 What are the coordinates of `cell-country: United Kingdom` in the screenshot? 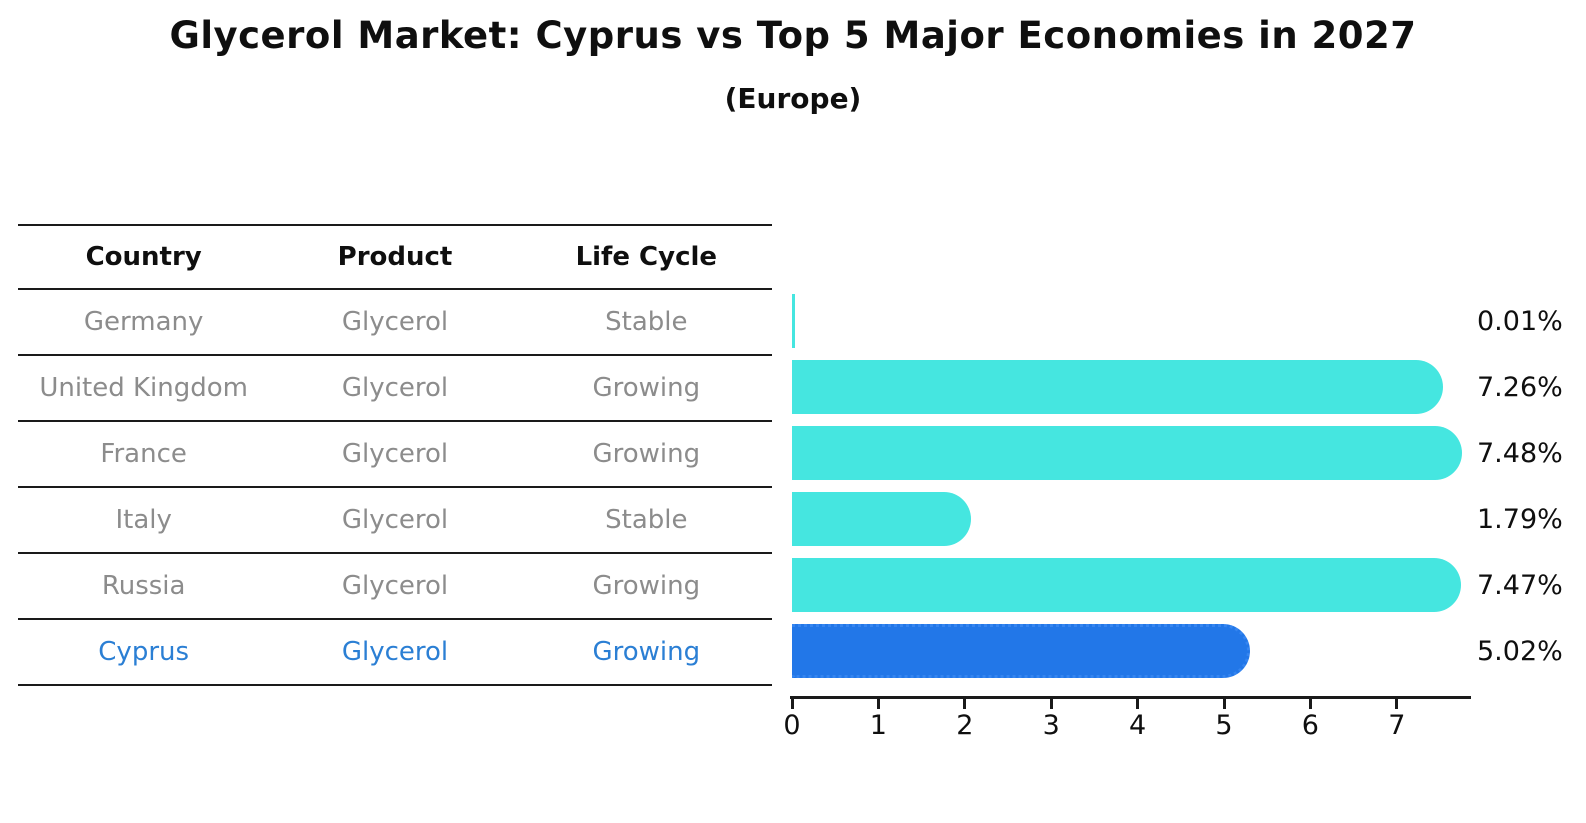 It's located at (143, 388).